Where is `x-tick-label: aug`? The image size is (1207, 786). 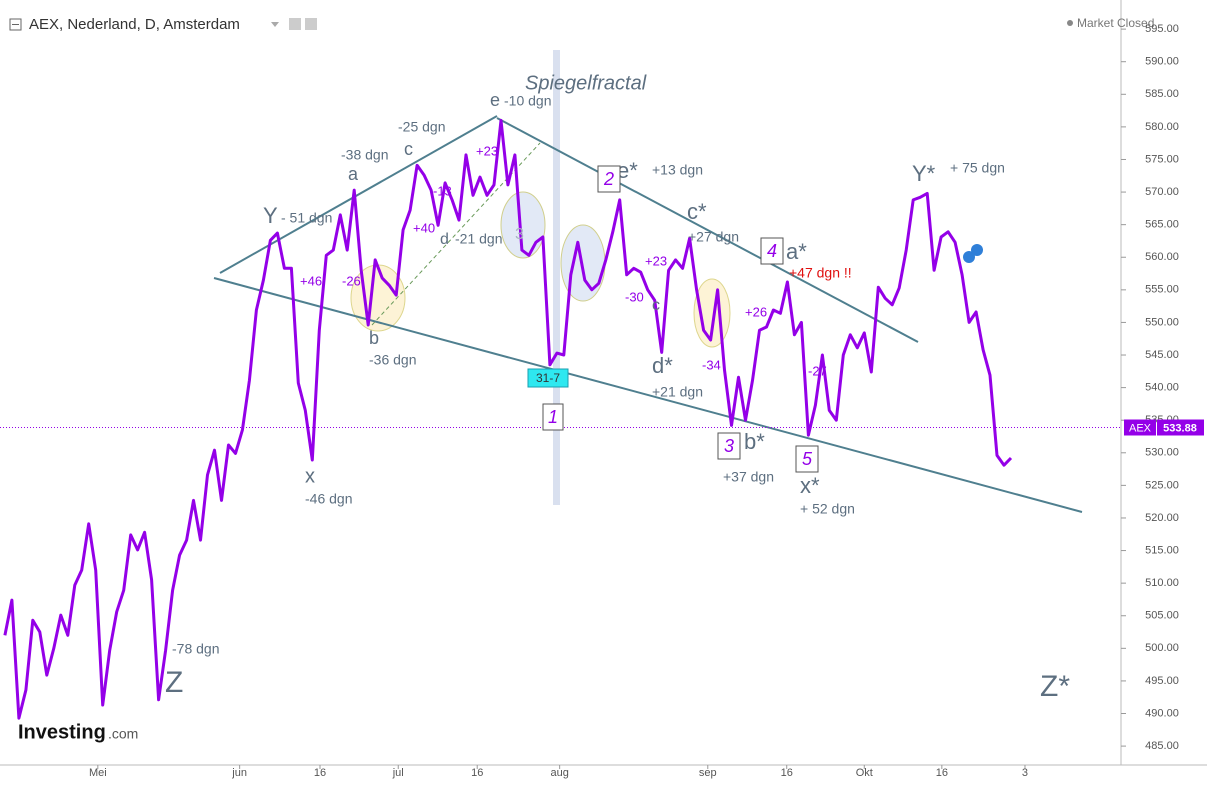
x-tick-label: aug is located at coordinates (559, 773).